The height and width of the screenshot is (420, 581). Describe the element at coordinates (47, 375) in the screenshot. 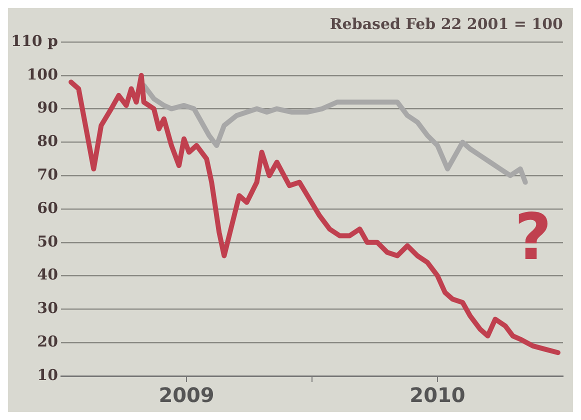

I see `y-tick-label: 10` at that location.